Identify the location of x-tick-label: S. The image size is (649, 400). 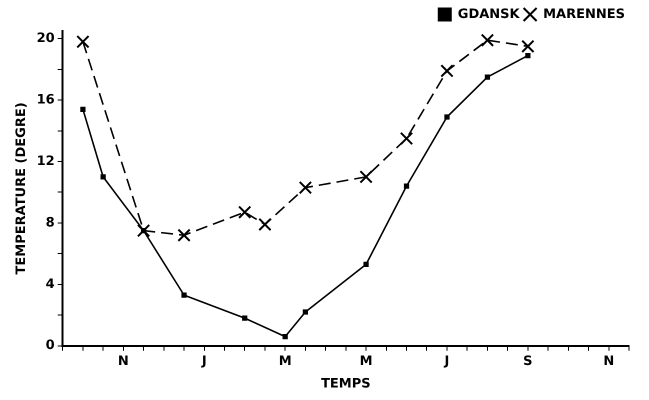
(528, 361).